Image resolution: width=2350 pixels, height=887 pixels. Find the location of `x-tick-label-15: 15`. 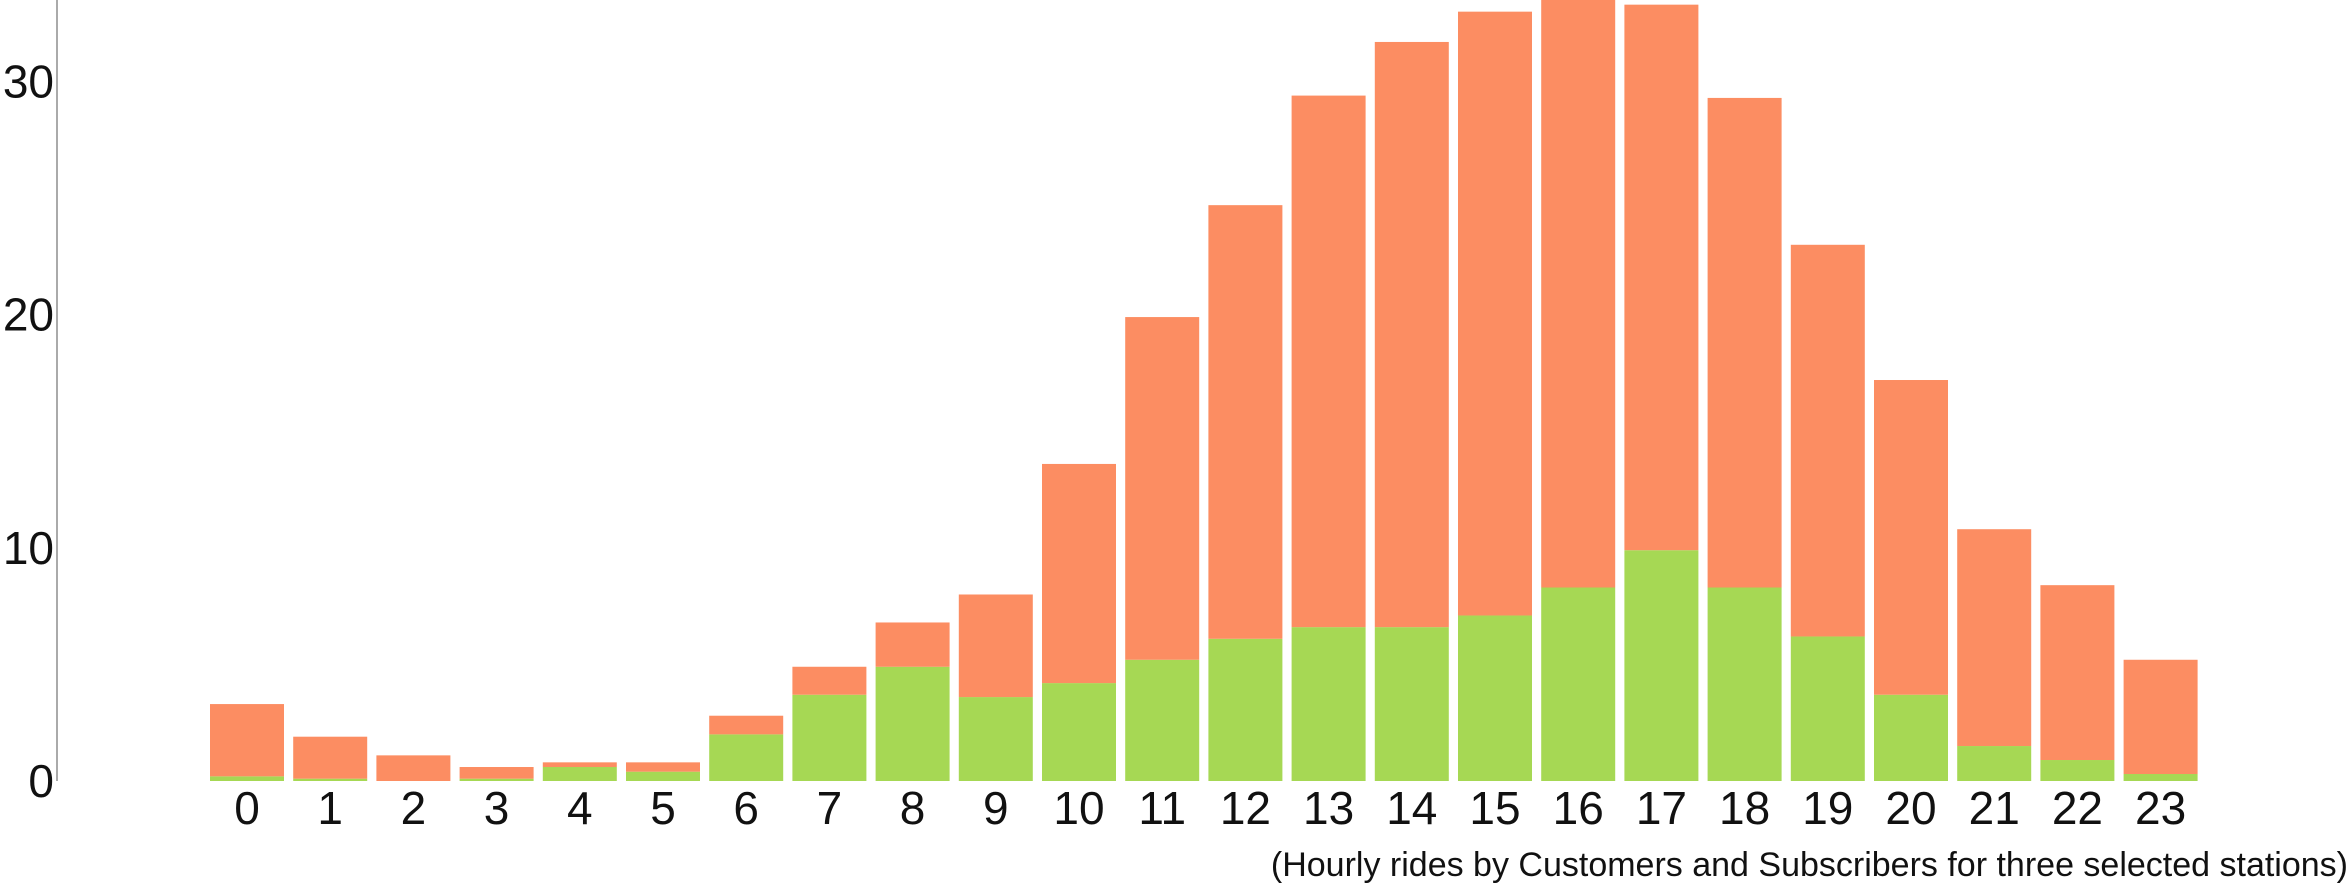

x-tick-label-15: 15 is located at coordinates (1494, 808).